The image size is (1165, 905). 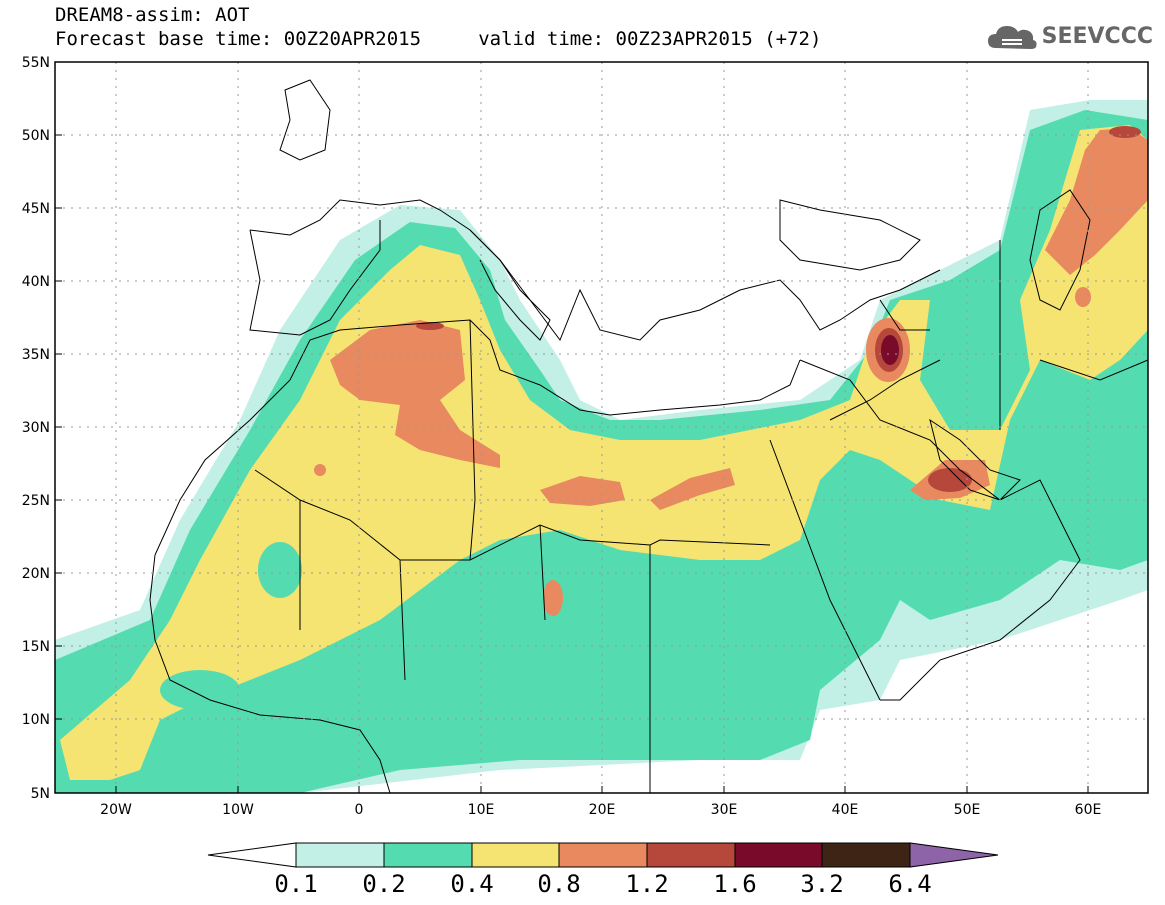 I want to click on colorbar-label: 0.1, so click(x=295, y=884).